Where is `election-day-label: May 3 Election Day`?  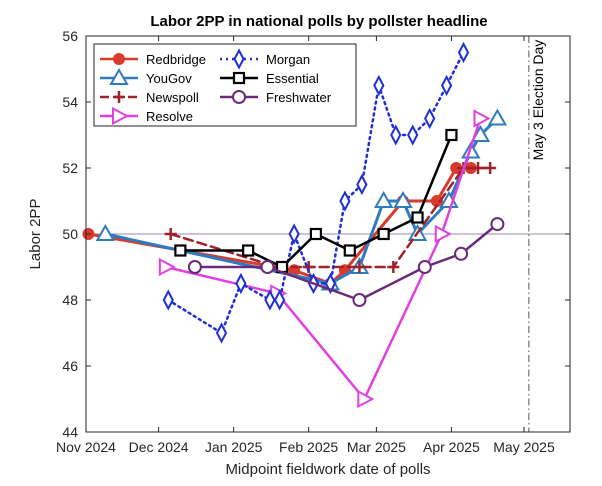 election-day-label: May 3 Election Day is located at coordinates (538, 100).